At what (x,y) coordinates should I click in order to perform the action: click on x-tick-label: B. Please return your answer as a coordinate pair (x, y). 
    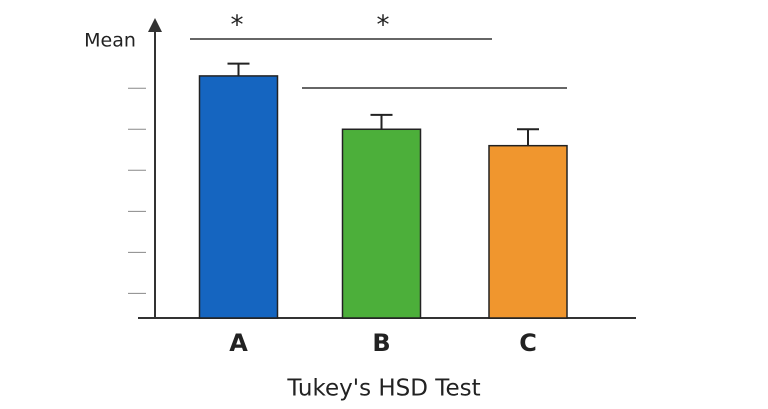
    Looking at the image, I should click on (381, 343).